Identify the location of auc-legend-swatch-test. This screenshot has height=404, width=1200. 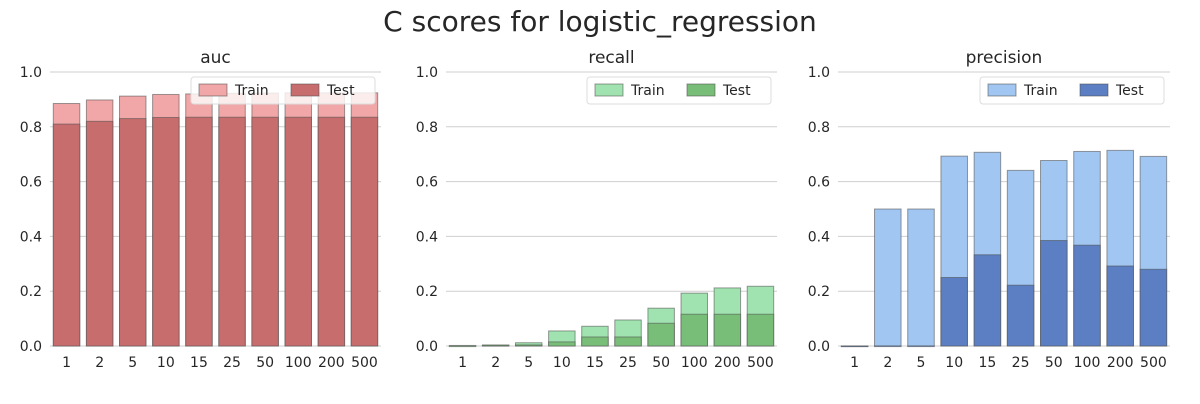
(305, 90).